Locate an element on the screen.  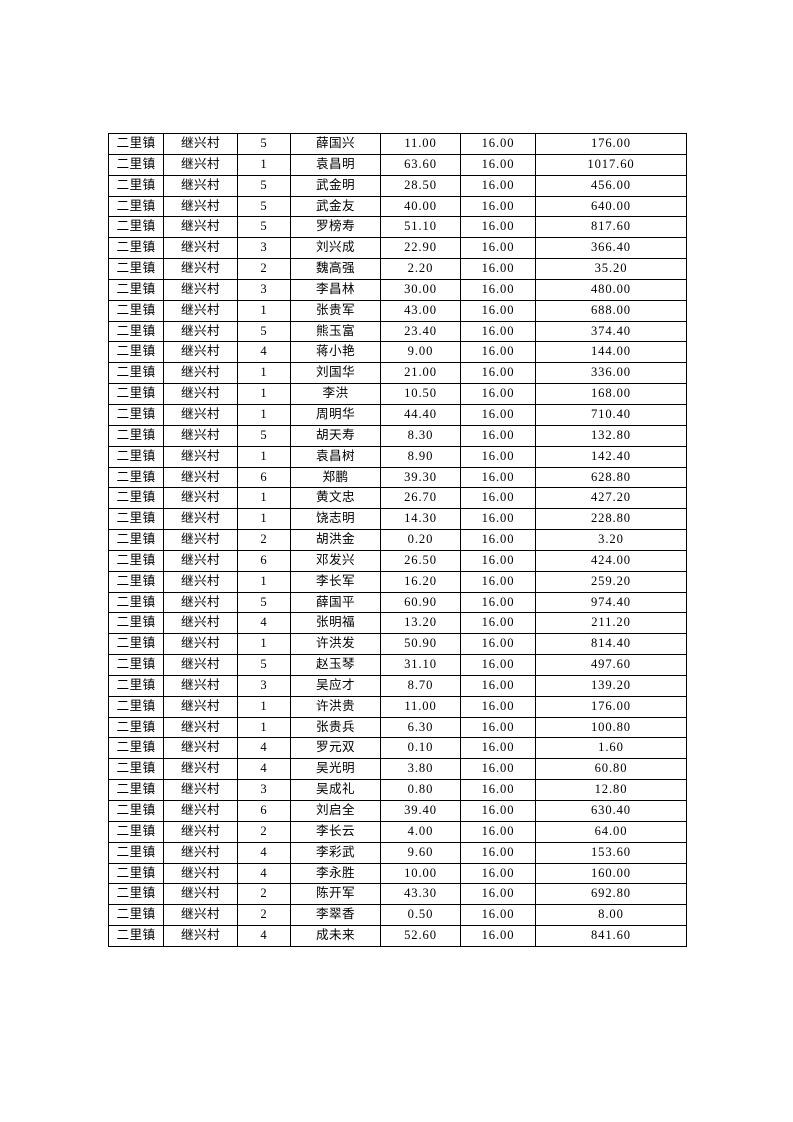
cell-name: 张贵军 is located at coordinates (335, 310).